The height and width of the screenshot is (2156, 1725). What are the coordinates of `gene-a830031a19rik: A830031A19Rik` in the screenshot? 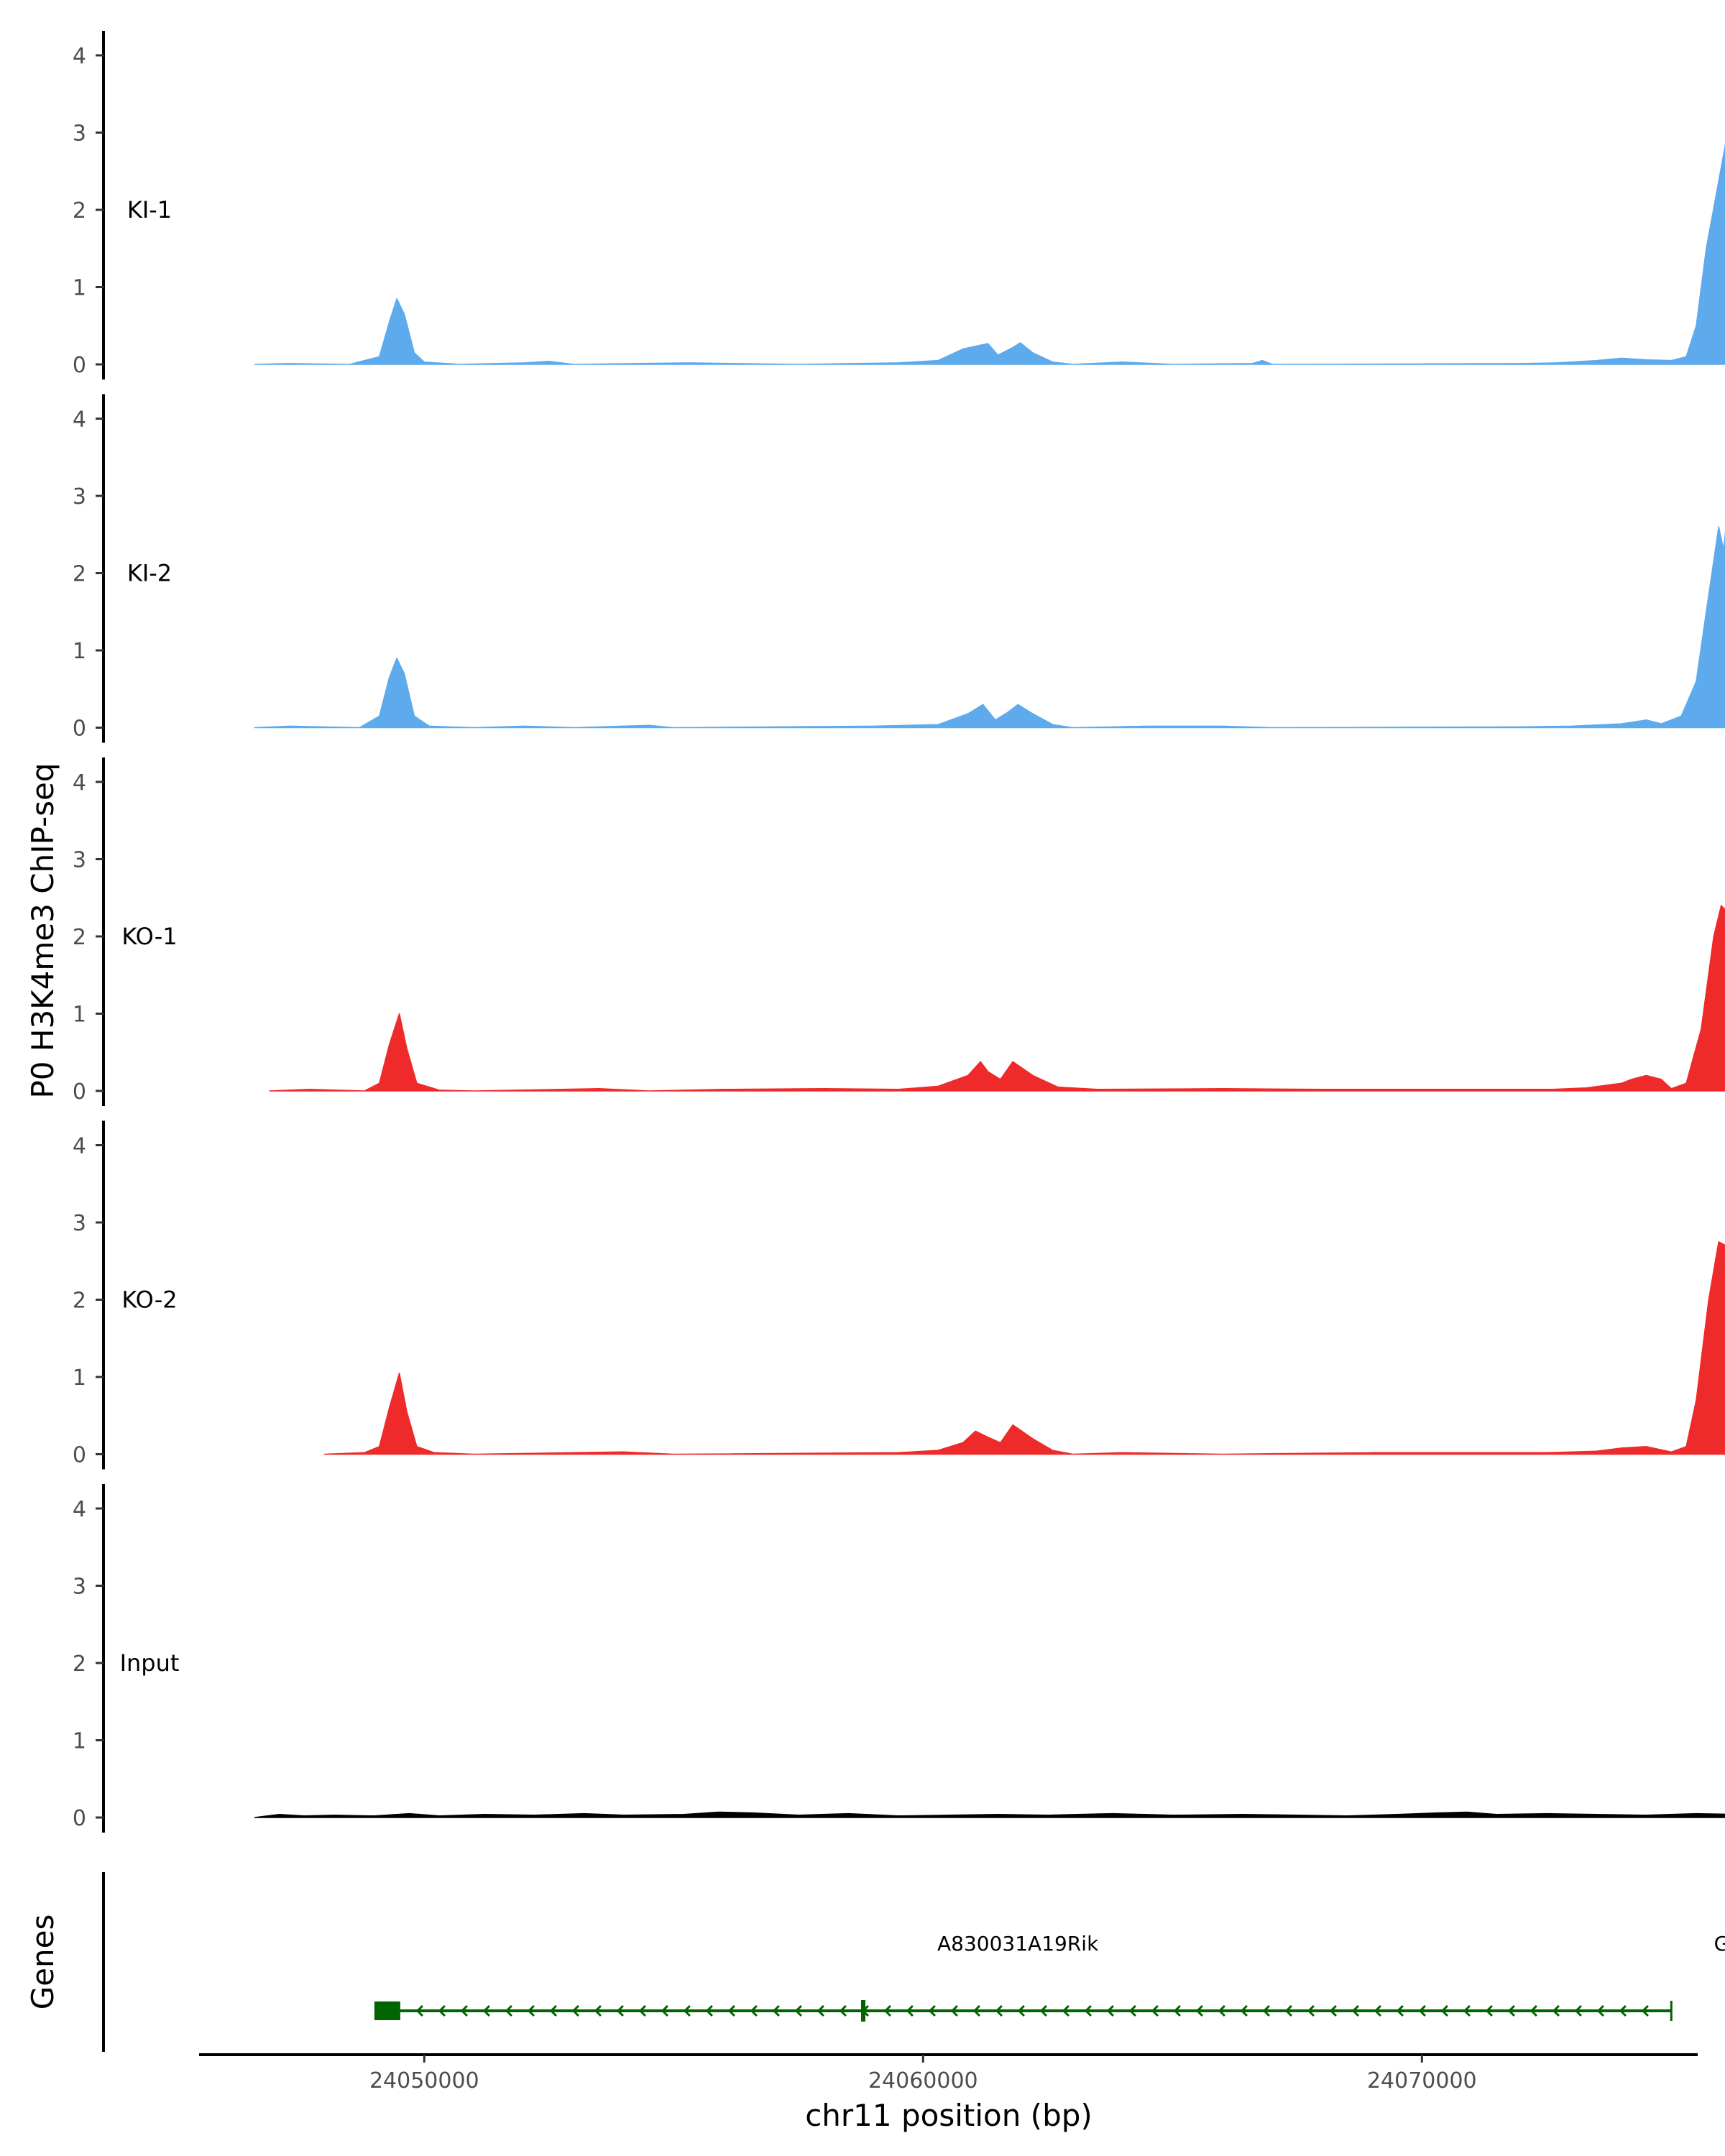 It's located at (1023, 1977).